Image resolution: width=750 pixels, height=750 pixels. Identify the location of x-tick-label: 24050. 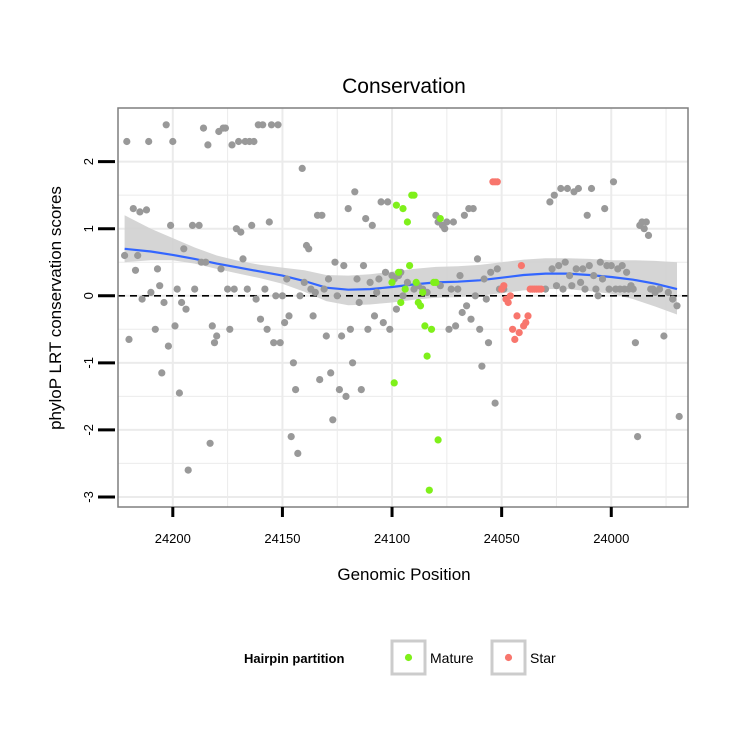
(502, 538).